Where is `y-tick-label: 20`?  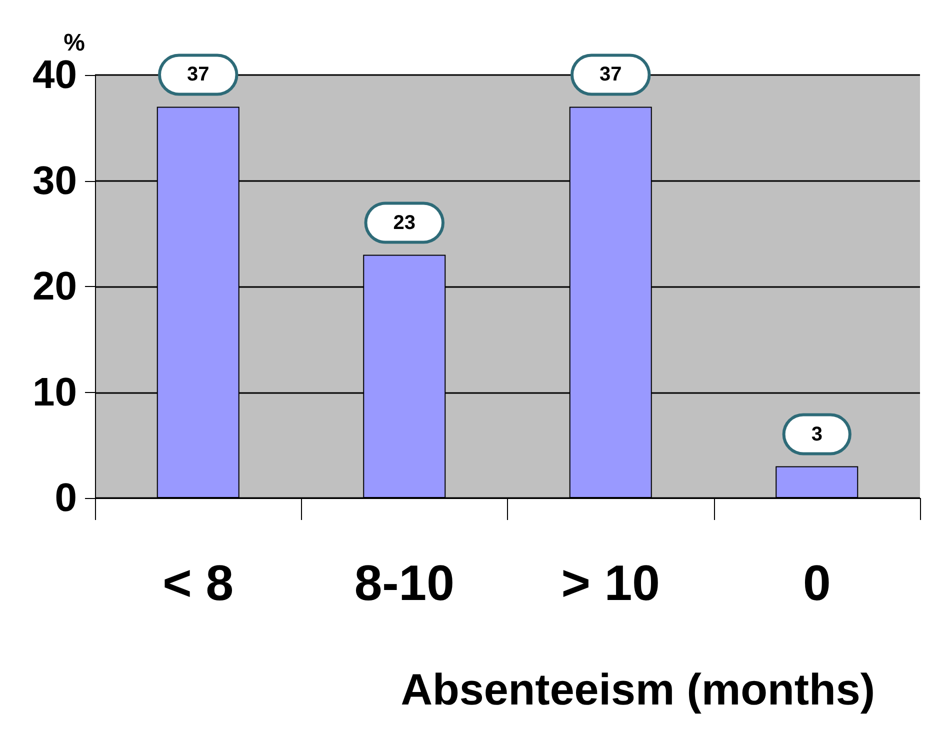 y-tick-label: 20 is located at coordinates (54, 286).